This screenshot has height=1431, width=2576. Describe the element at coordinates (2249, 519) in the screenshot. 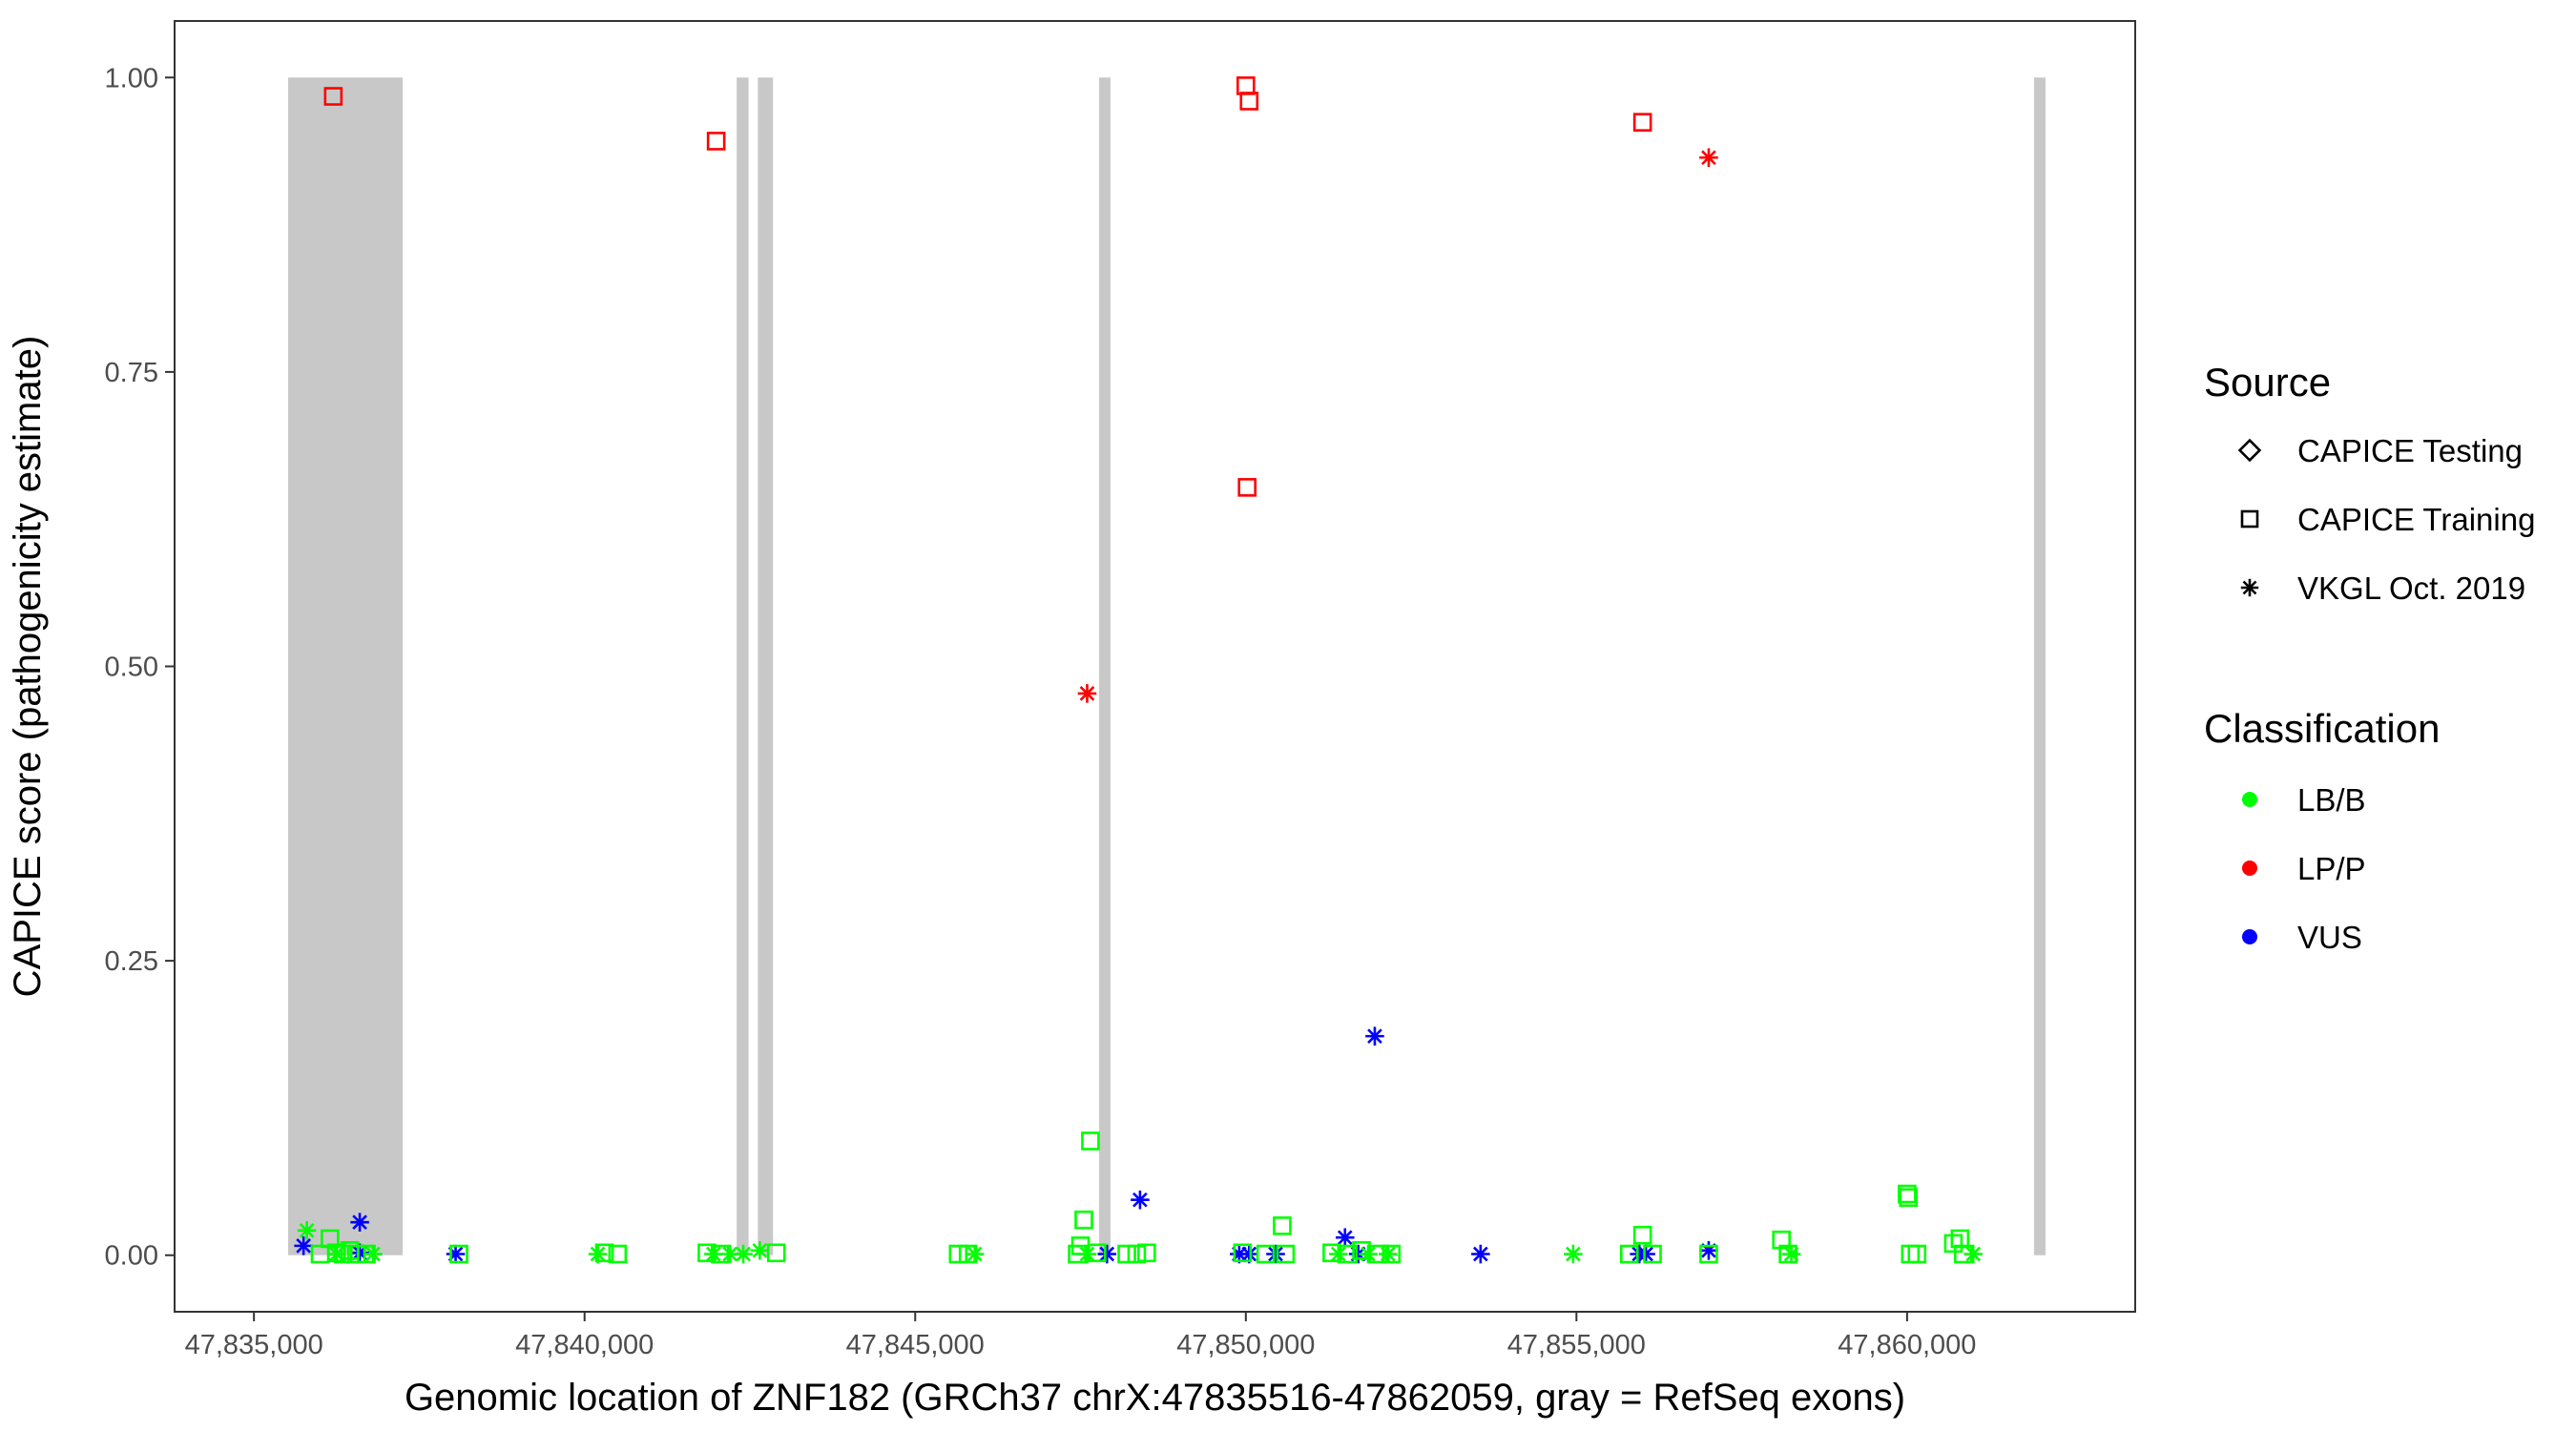

I see `legend-key-square` at that location.